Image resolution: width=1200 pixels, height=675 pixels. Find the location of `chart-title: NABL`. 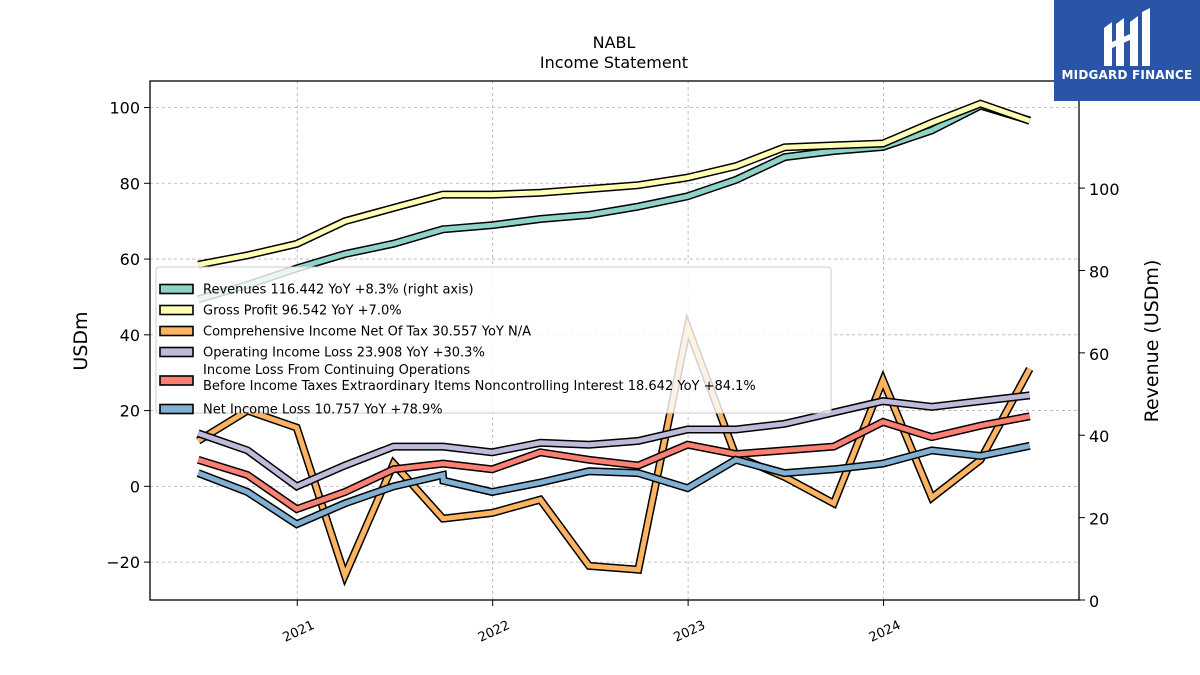

chart-title: NABL is located at coordinates (614, 42).